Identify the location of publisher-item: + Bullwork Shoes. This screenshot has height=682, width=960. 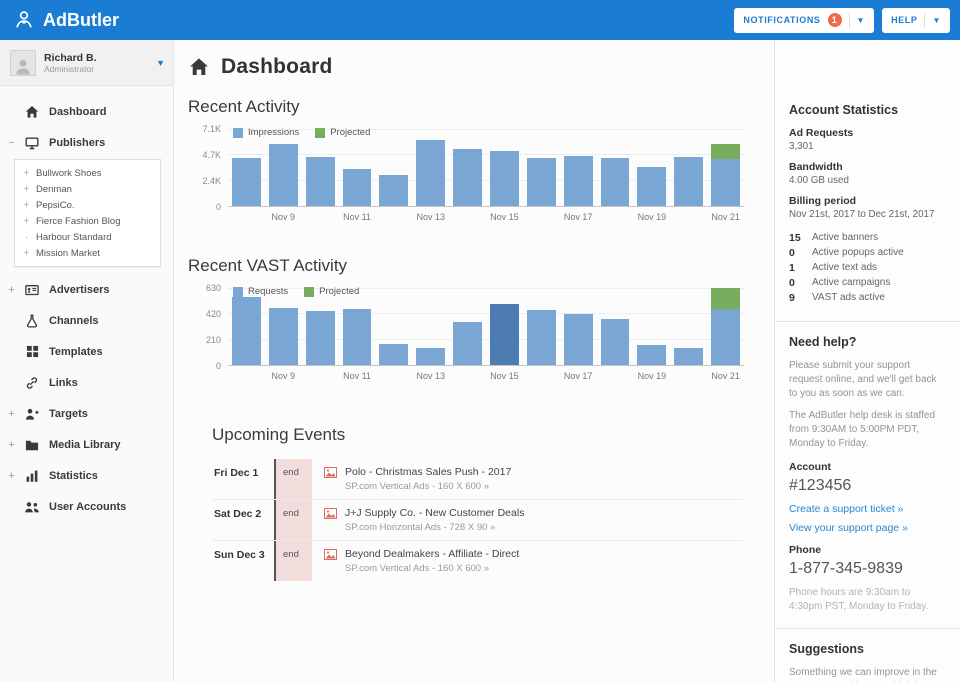
(87, 173).